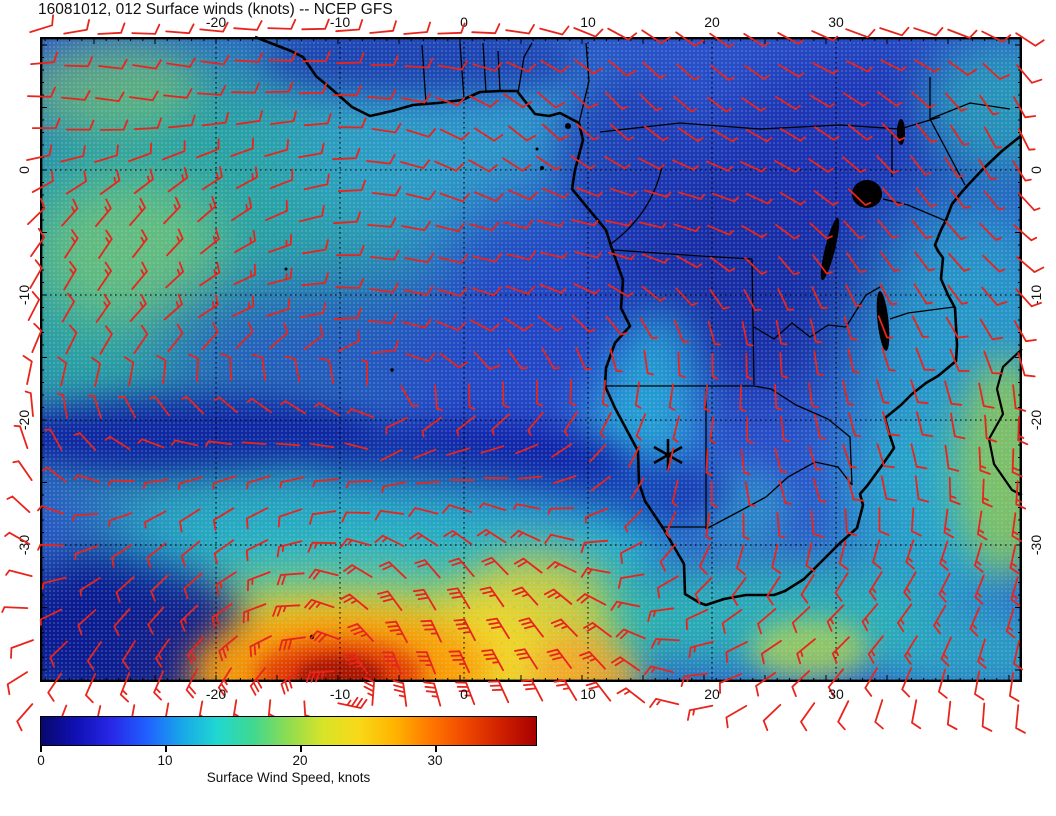 This screenshot has height=816, width=1056. What do you see at coordinates (836, 694) in the screenshot?
I see `x-tick-bottom: 30` at bounding box center [836, 694].